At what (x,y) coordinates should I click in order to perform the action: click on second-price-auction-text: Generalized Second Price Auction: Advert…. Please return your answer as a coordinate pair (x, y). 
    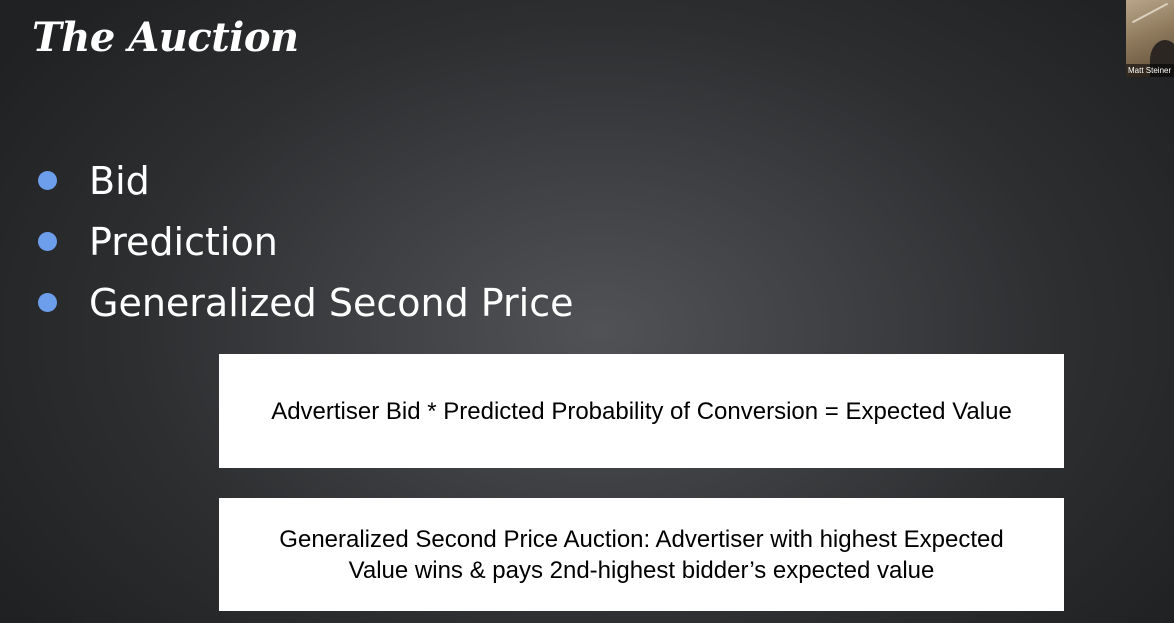
    Looking at the image, I should click on (641, 554).